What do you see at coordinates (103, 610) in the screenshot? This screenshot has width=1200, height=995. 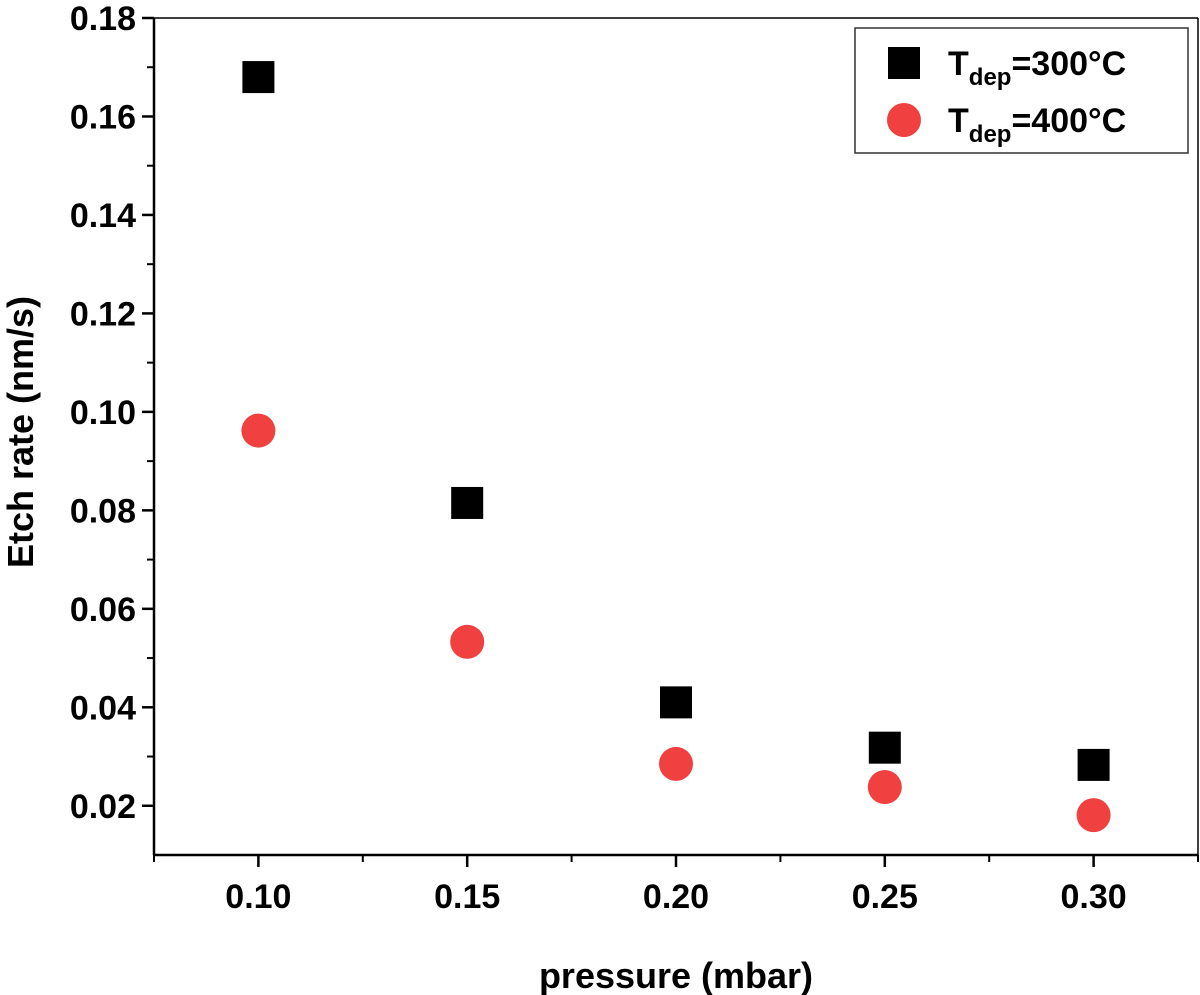 I see `y-tick-label: 0.06` at bounding box center [103, 610].